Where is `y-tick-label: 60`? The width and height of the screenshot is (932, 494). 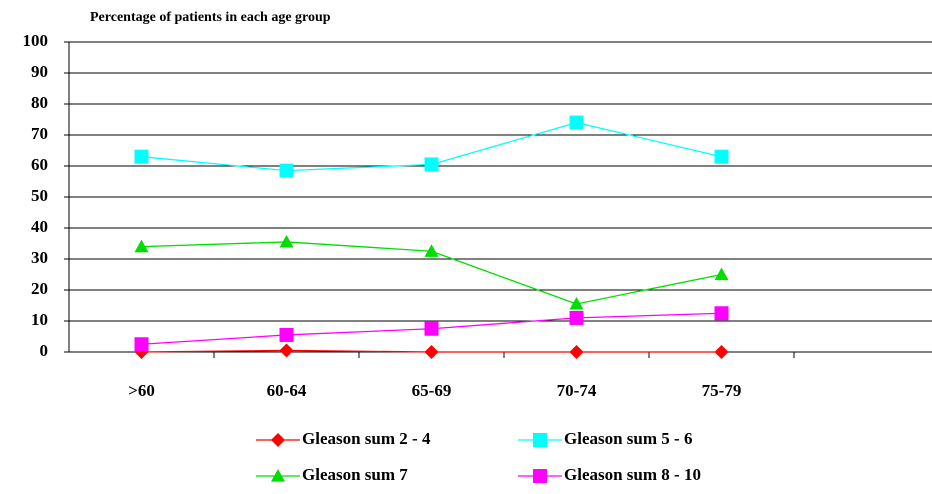
y-tick-label: 60 is located at coordinates (39, 164).